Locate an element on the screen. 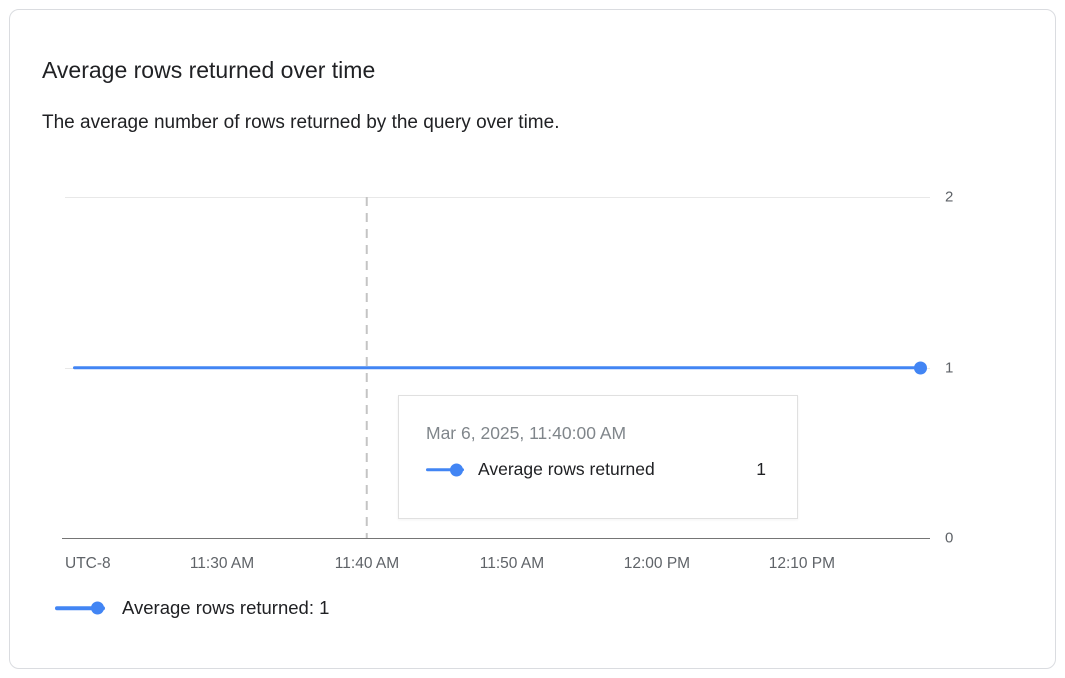 The height and width of the screenshot is (678, 1065). tooltip-timestamp: Mar 6, 2025, 11:40:00 AM is located at coordinates (526, 433).